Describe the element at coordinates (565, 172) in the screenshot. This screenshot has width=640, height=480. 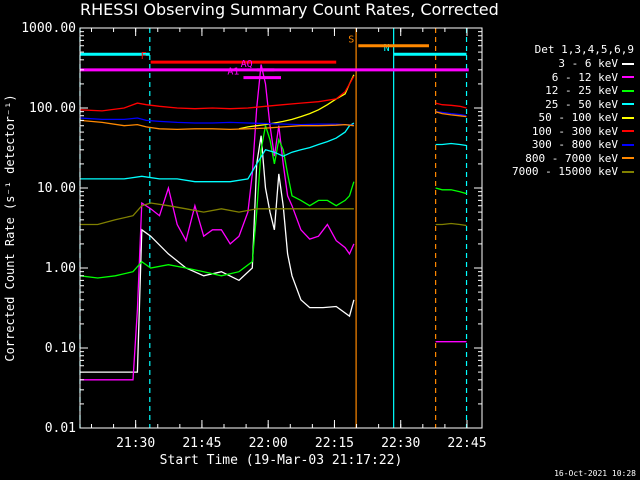
I see `legend-label: 7000 - 15000 keV` at that location.